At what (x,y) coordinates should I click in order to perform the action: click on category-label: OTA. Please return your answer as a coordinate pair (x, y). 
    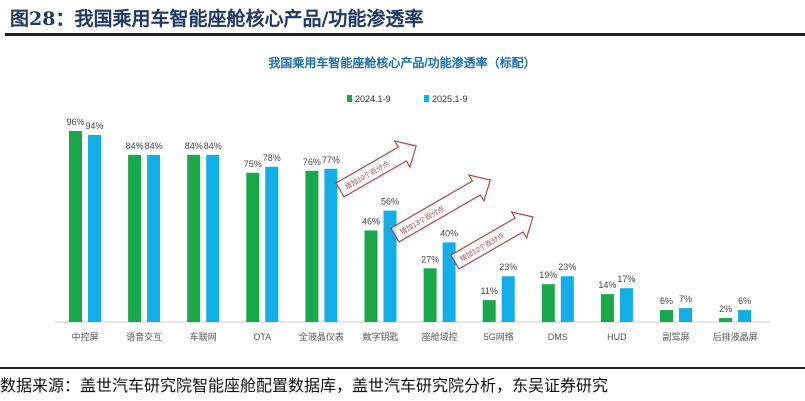
    Looking at the image, I should click on (262, 337).